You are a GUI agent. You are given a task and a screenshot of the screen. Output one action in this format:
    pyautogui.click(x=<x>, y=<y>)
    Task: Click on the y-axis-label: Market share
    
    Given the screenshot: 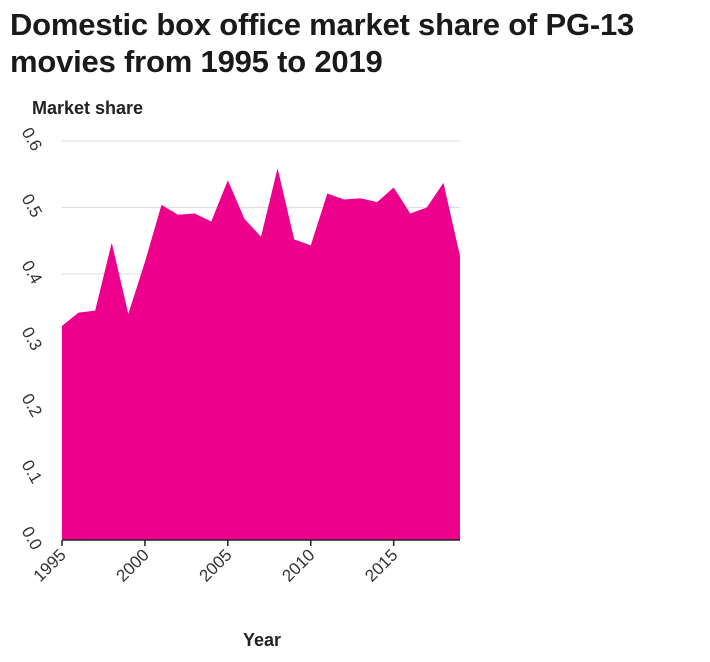 What is the action you would take?
    pyautogui.click(x=87, y=108)
    